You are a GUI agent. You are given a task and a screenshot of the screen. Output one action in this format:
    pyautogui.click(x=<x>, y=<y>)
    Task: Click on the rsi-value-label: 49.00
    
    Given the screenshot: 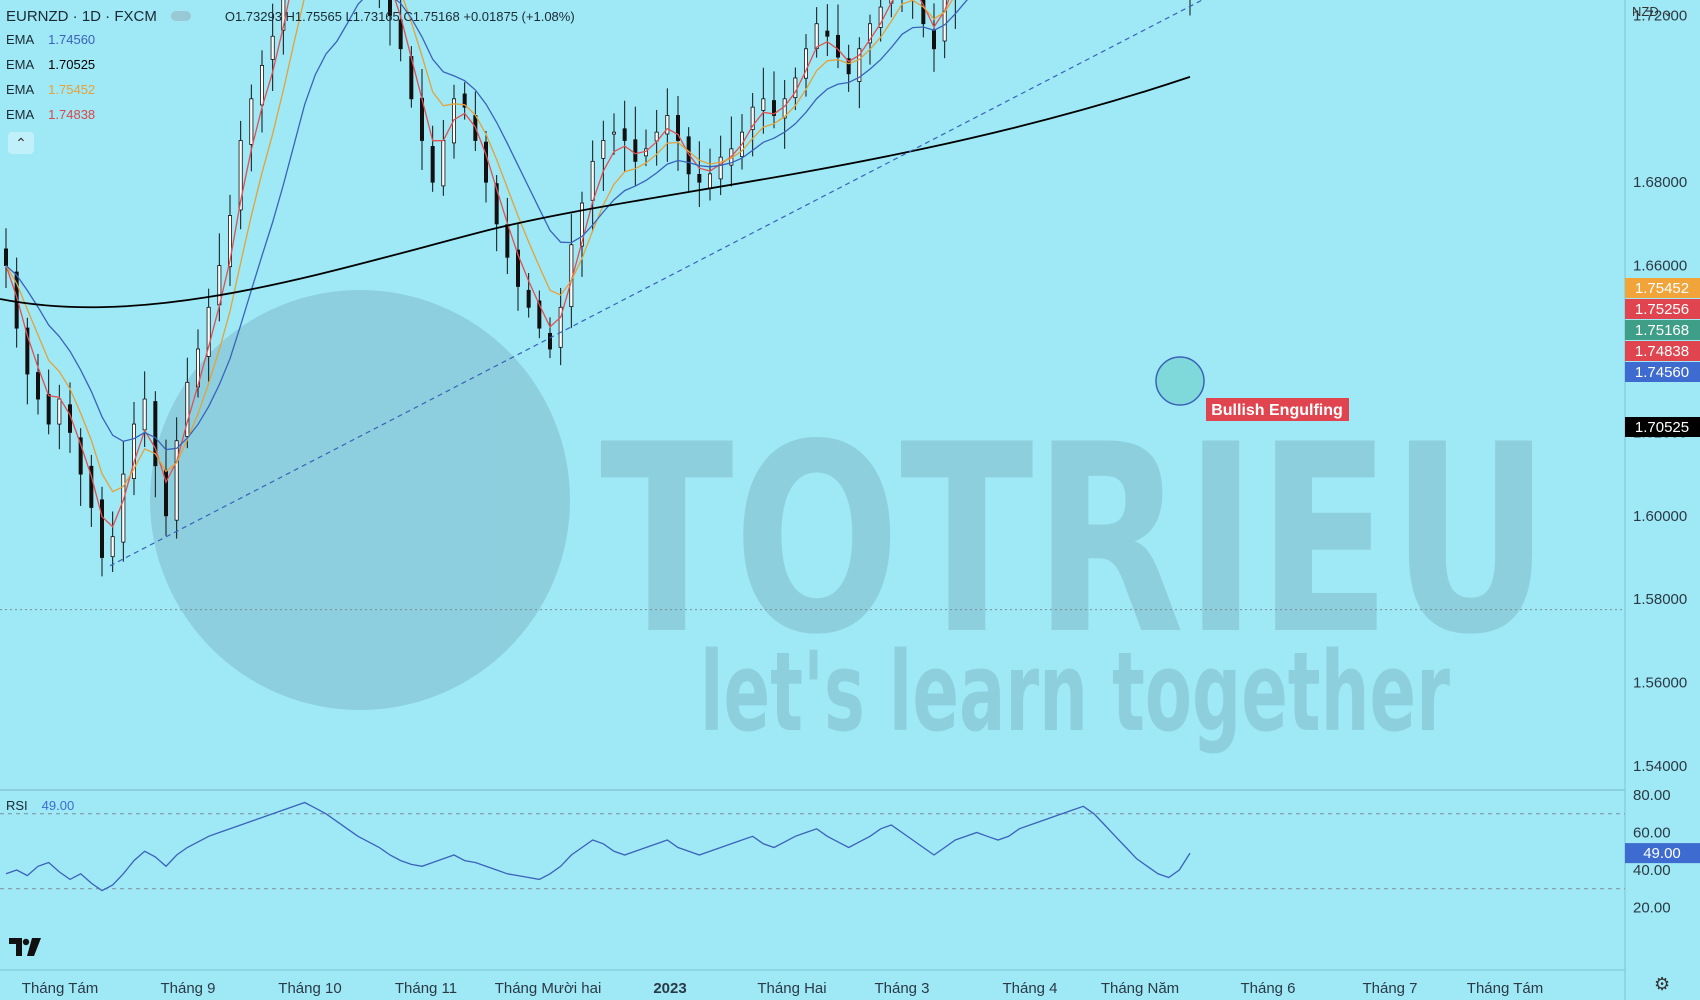 What is the action you would take?
    pyautogui.click(x=1662, y=853)
    